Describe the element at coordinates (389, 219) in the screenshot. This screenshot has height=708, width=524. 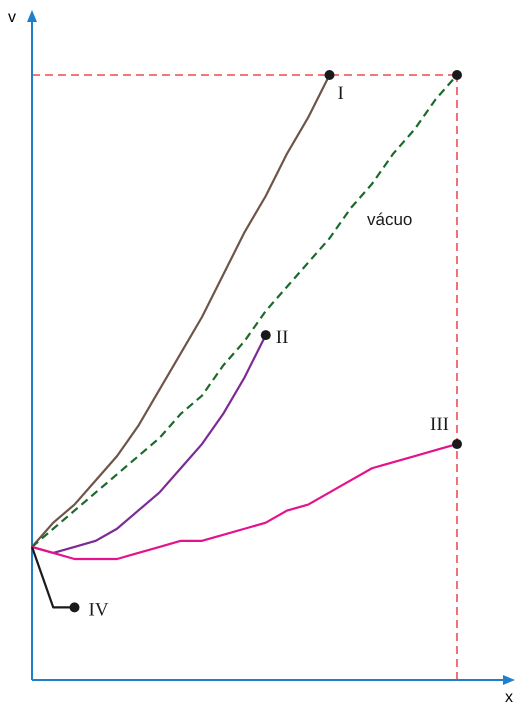
I see `series-label: vácuo` at that location.